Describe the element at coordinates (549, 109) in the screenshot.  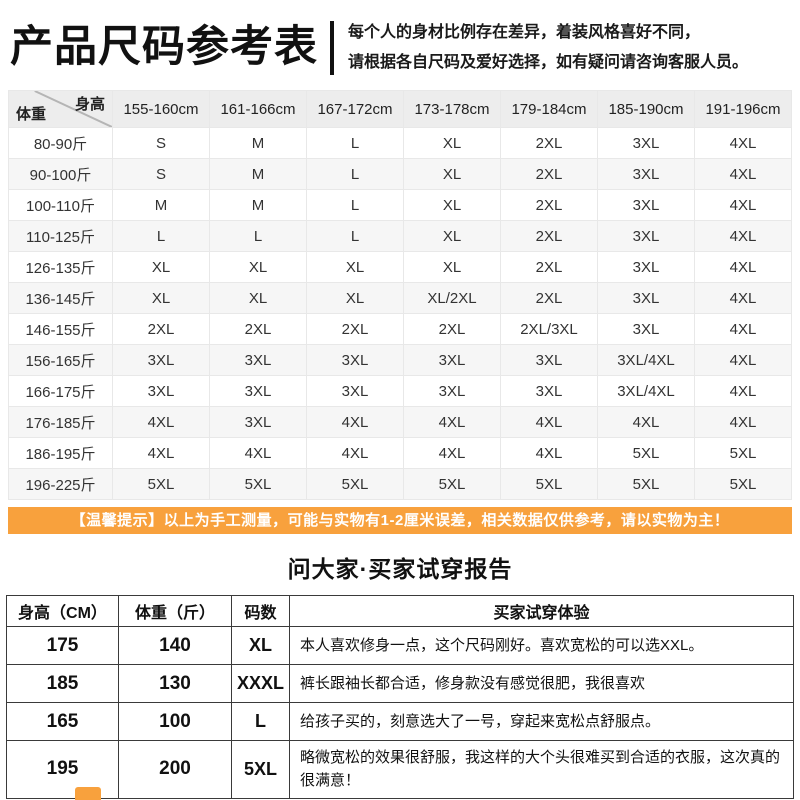
I see `height-column-header: 179-184cm` at that location.